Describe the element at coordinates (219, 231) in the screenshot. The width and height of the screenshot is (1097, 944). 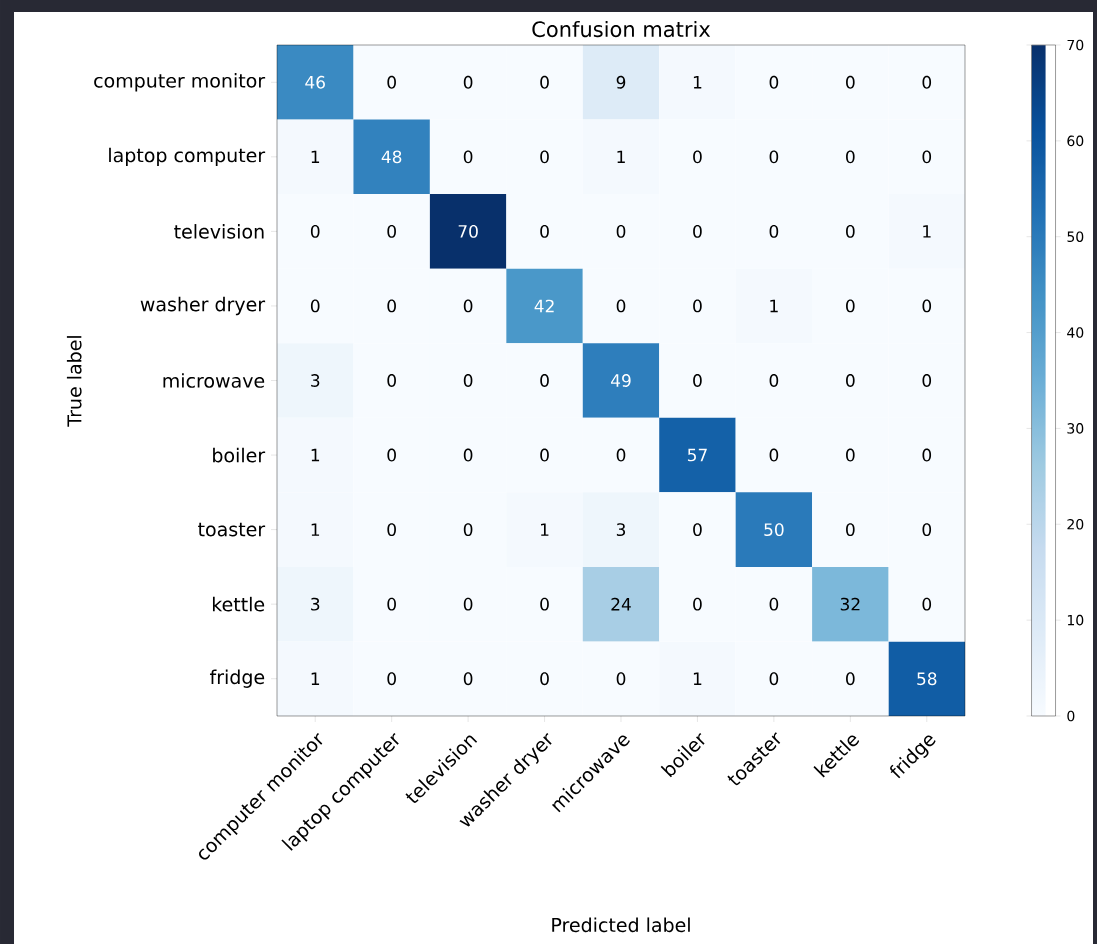
I see `y-tick-label: television` at that location.